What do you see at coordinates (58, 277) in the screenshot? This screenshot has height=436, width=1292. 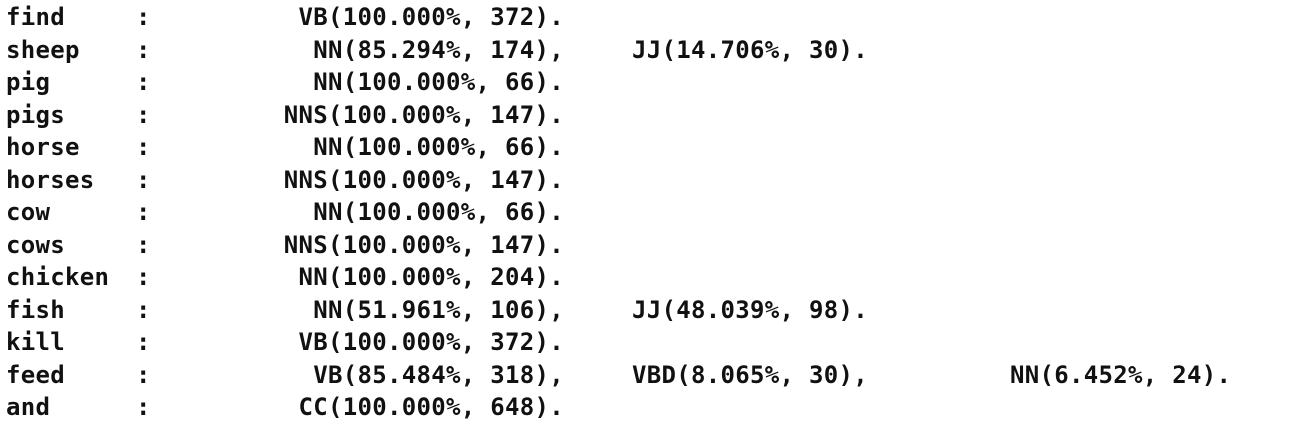 I see `token-word: chicken` at bounding box center [58, 277].